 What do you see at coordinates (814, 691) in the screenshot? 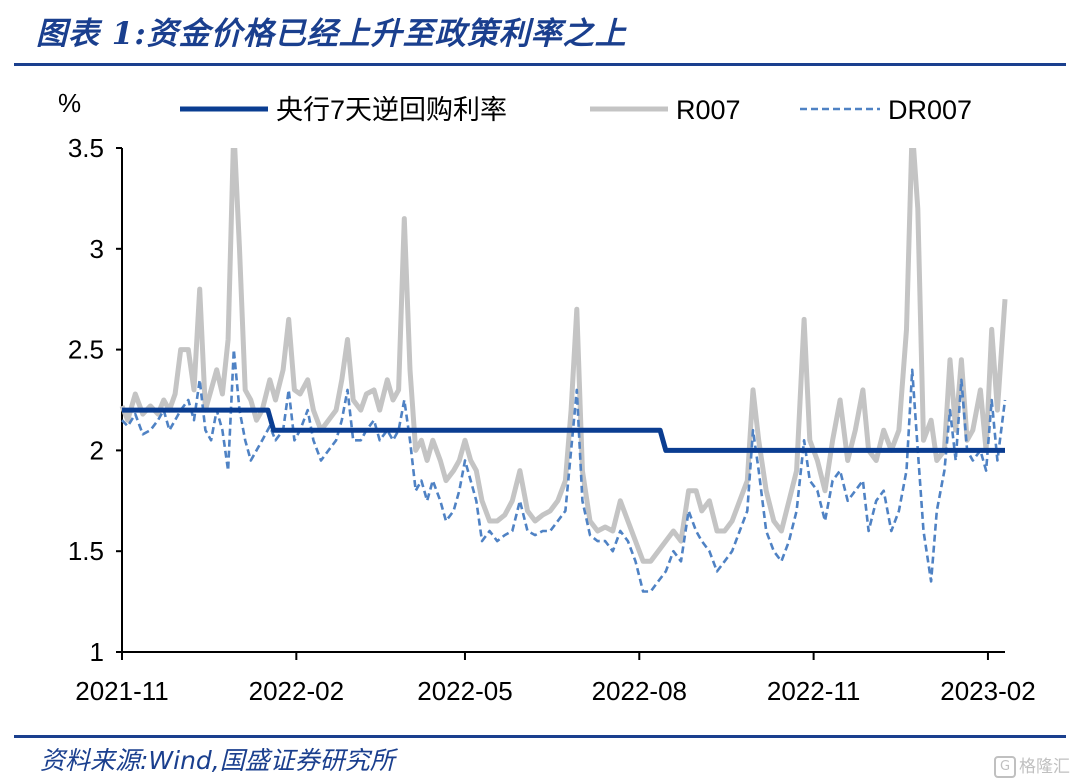
I see `x-tick-label: 2022-11` at bounding box center [814, 691].